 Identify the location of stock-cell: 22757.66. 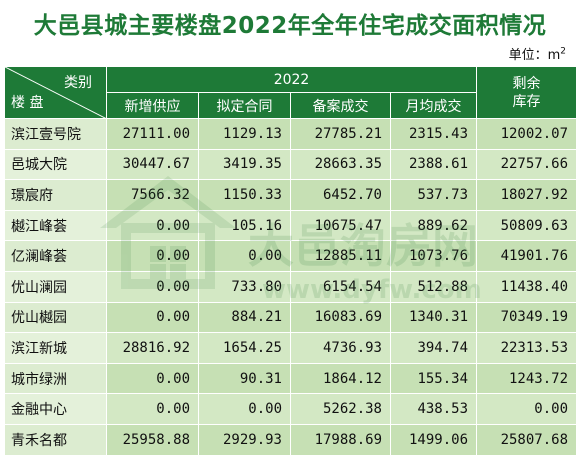
(527, 164).